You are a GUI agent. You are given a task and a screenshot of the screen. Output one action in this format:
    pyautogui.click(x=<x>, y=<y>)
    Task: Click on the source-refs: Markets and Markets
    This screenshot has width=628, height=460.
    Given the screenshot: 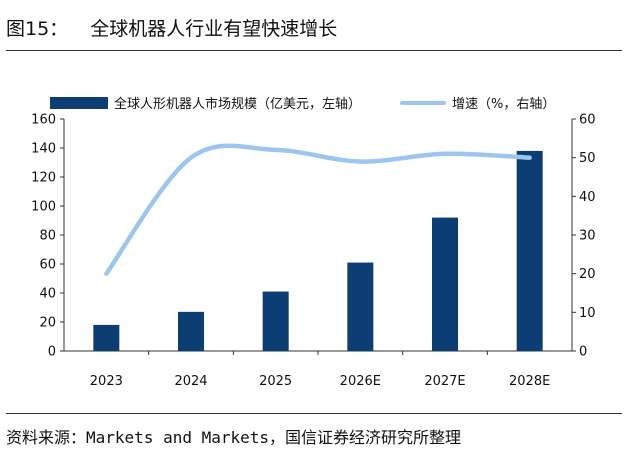 What is the action you would take?
    pyautogui.click(x=178, y=437)
    